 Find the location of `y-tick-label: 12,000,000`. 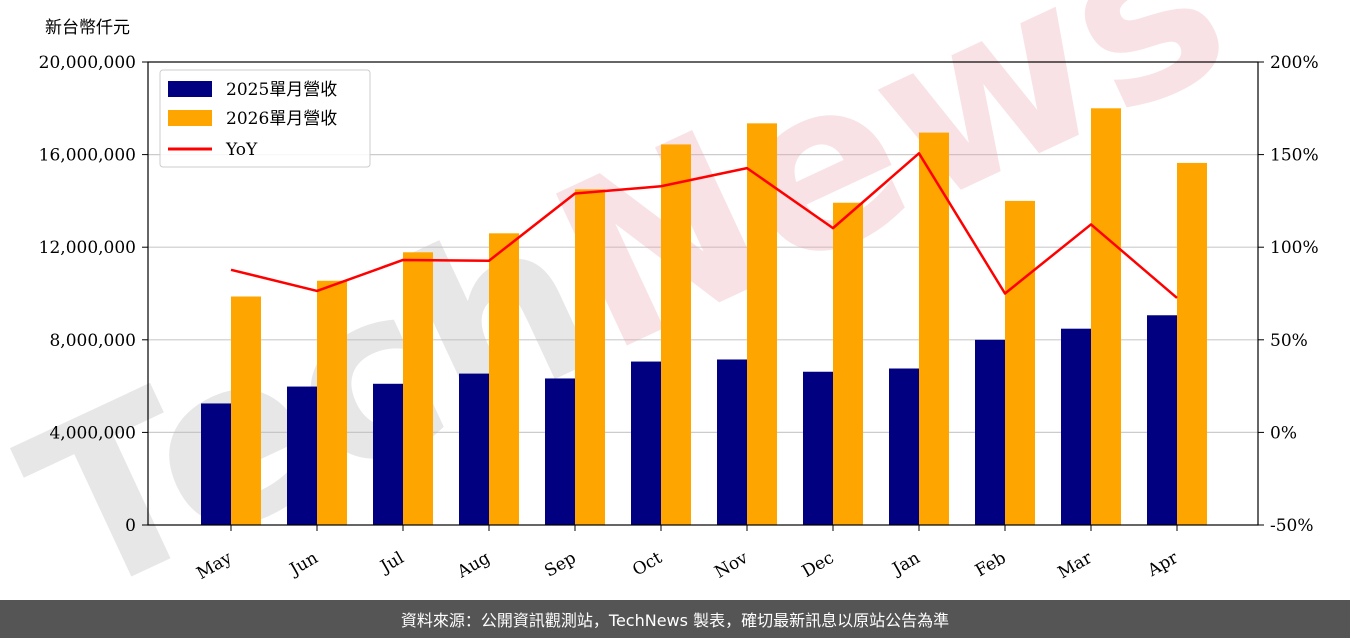

y-tick-label: 12,000,000 is located at coordinates (87, 248).